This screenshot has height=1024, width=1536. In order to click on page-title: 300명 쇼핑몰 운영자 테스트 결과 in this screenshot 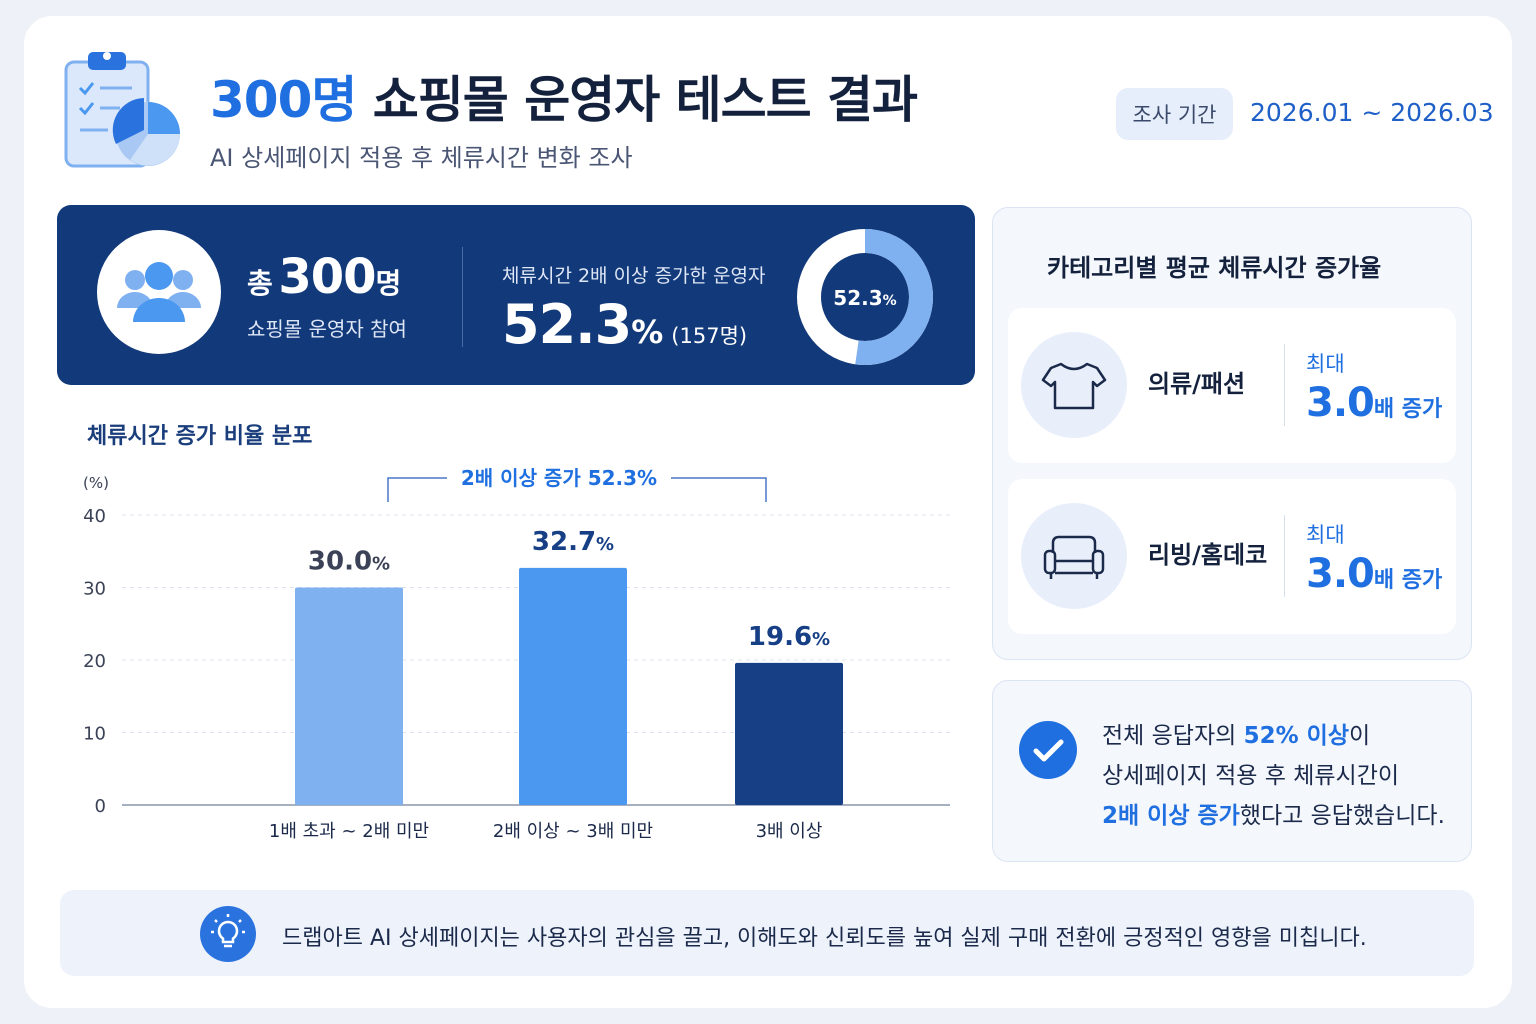, I will do `click(564, 96)`.